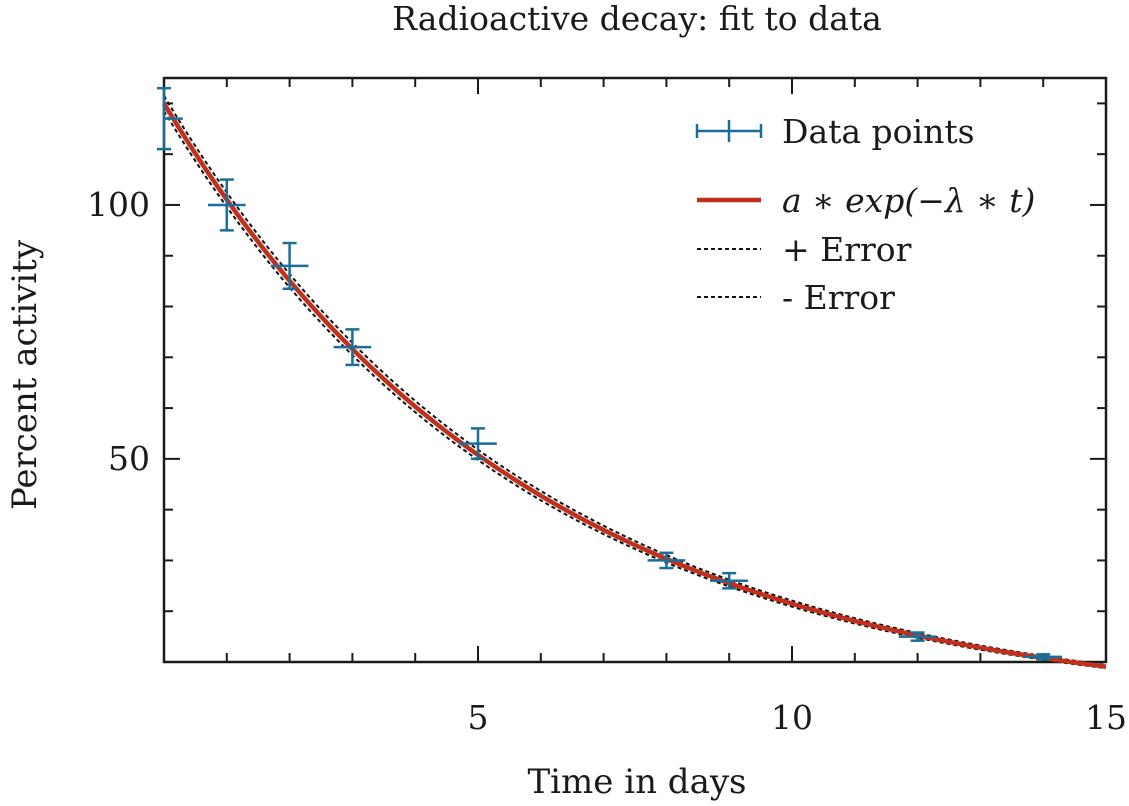 Image resolution: width=1129 pixels, height=806 pixels. I want to click on legend-label-minus-error: - Error, so click(838, 297).